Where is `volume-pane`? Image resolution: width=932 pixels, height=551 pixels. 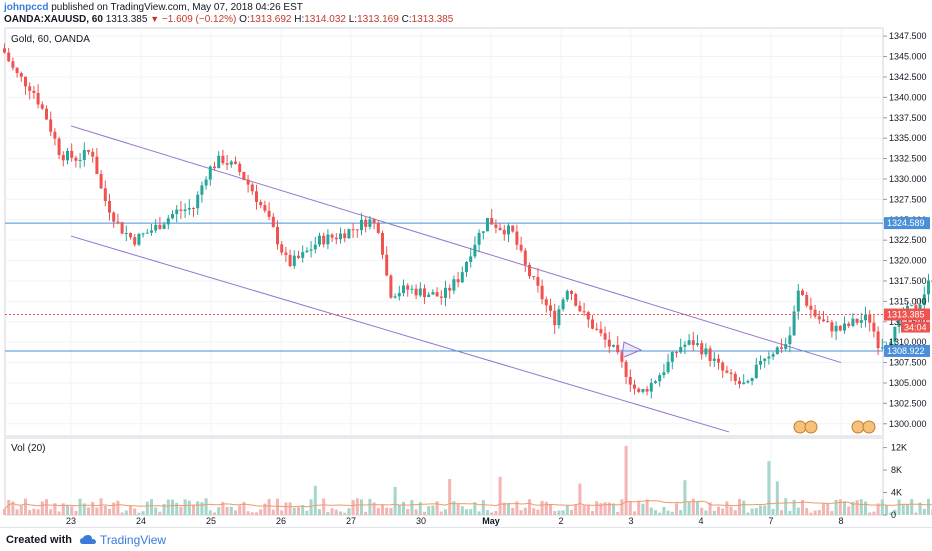
volume-pane is located at coordinates (444, 476).